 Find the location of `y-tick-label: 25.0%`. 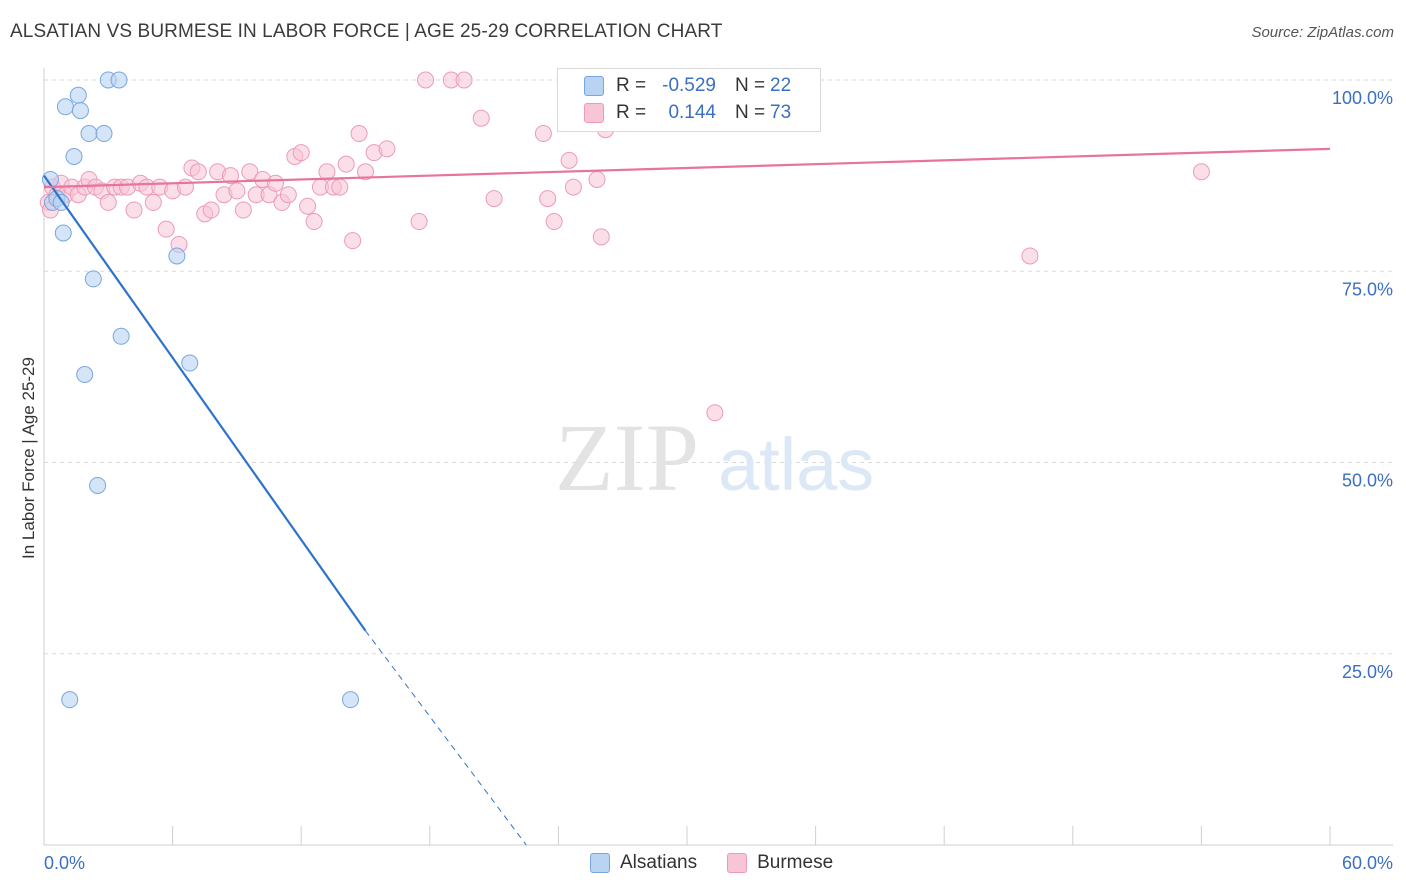

y-tick-label: 25.0% is located at coordinates (1367, 672).